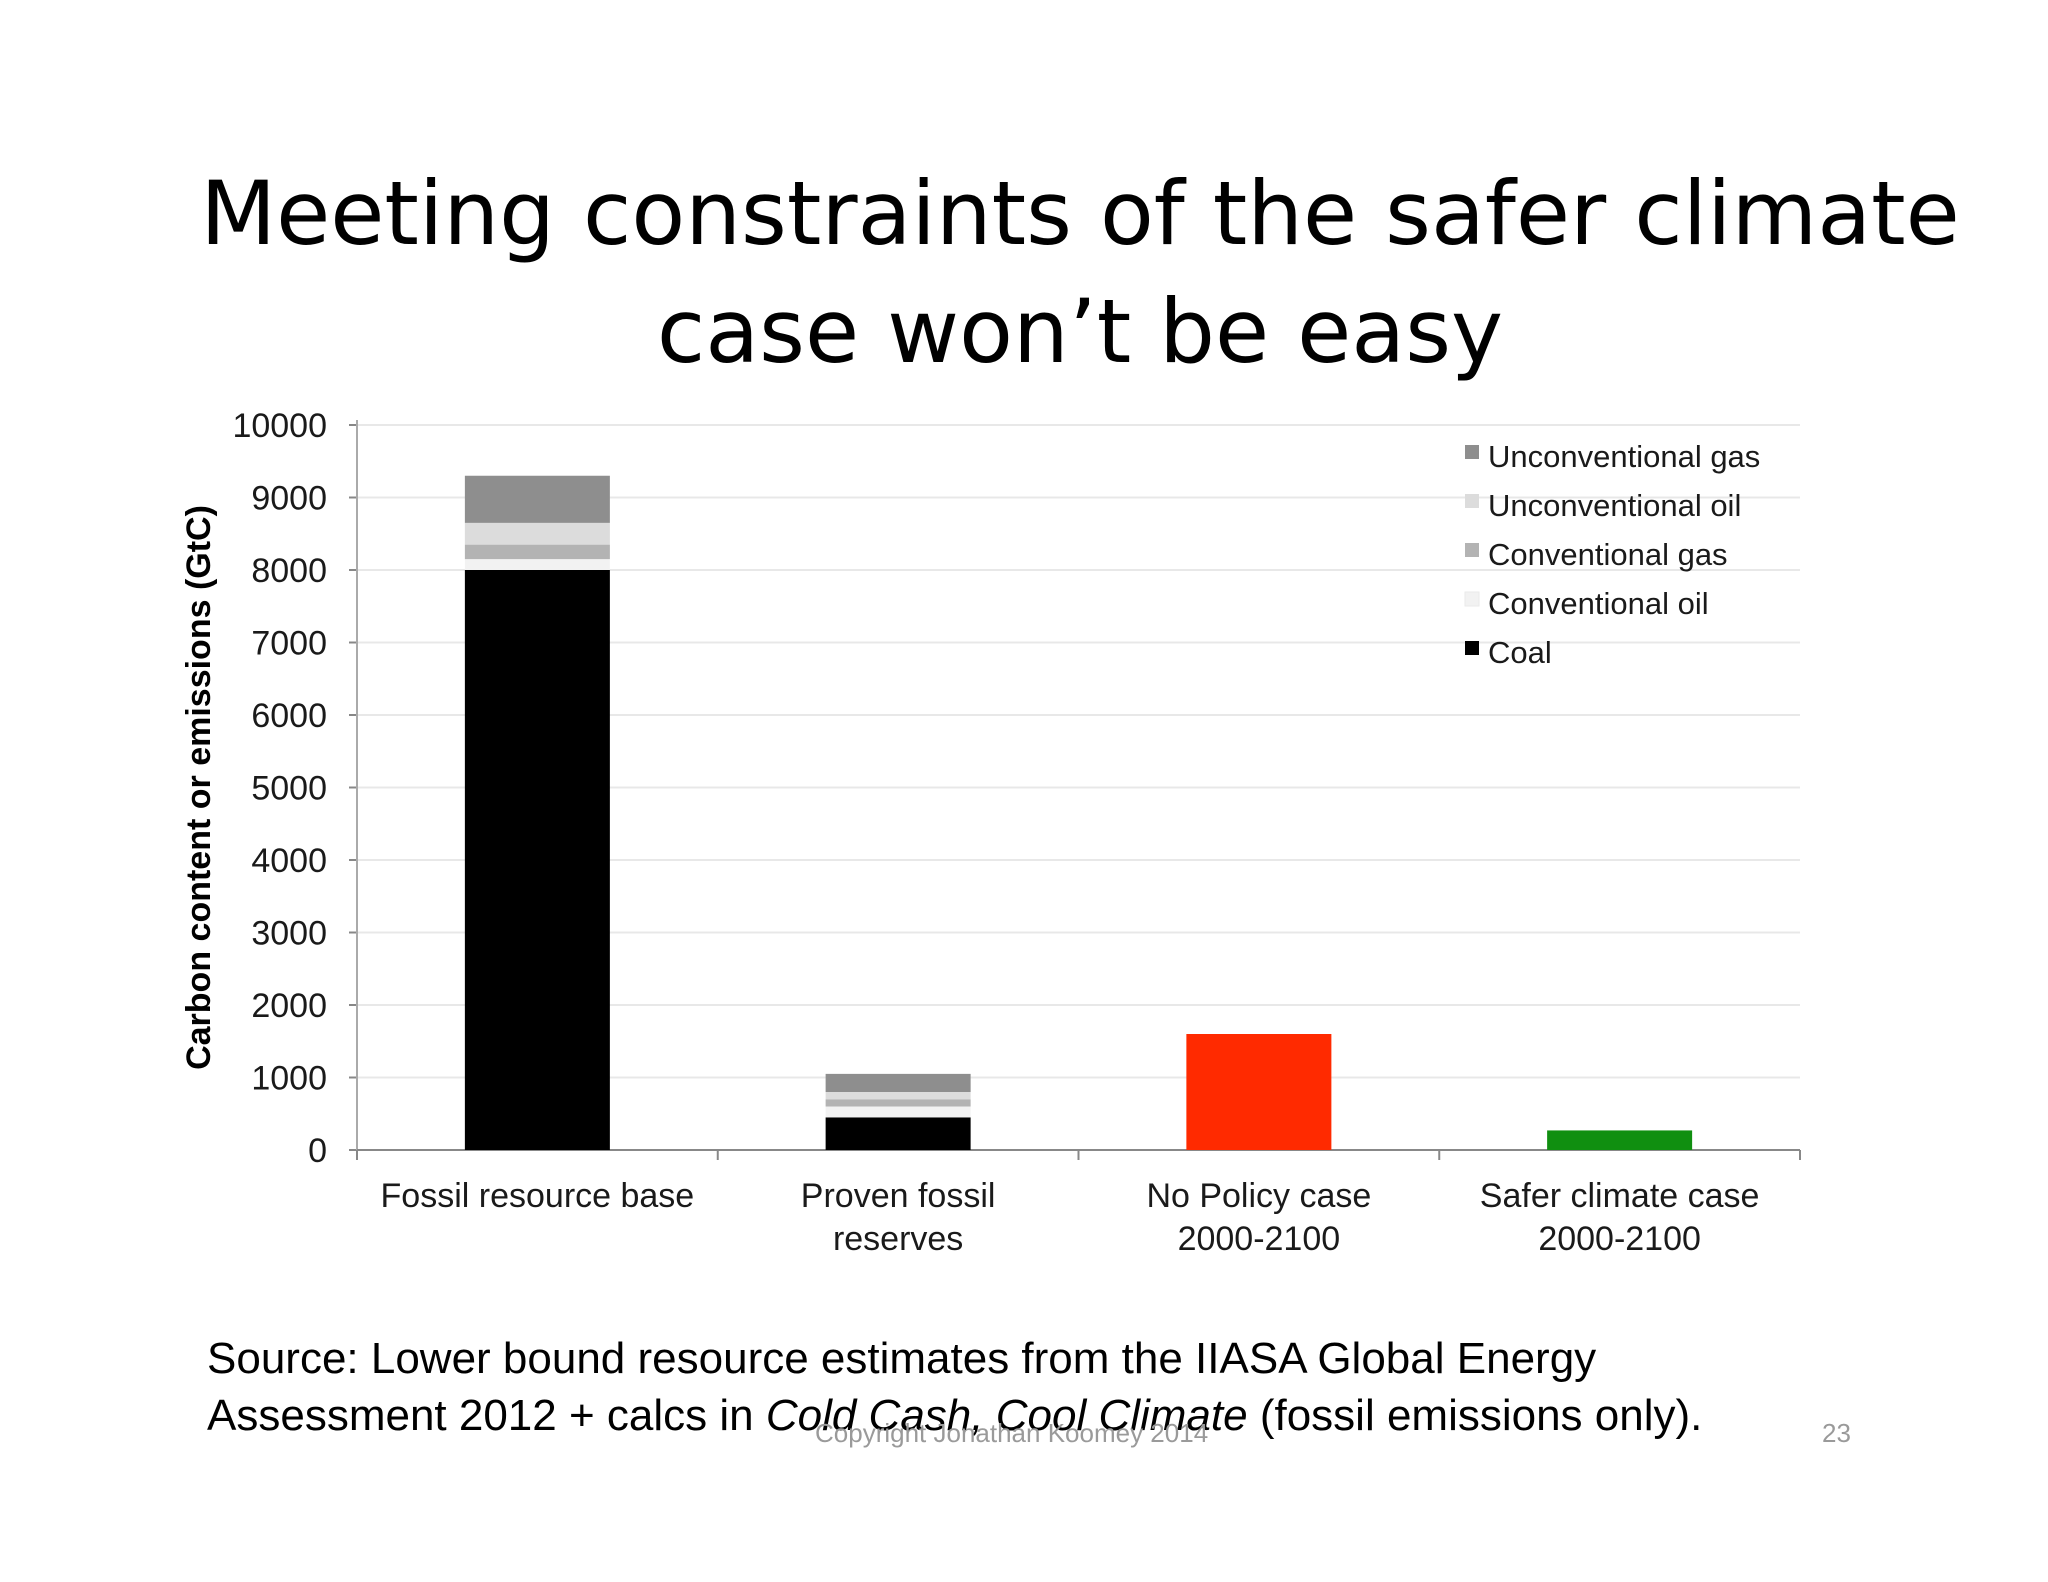 The height and width of the screenshot is (1582, 2048). Describe the element at coordinates (898, 1196) in the screenshot. I see `x-category-label: Proven fossil` at that location.